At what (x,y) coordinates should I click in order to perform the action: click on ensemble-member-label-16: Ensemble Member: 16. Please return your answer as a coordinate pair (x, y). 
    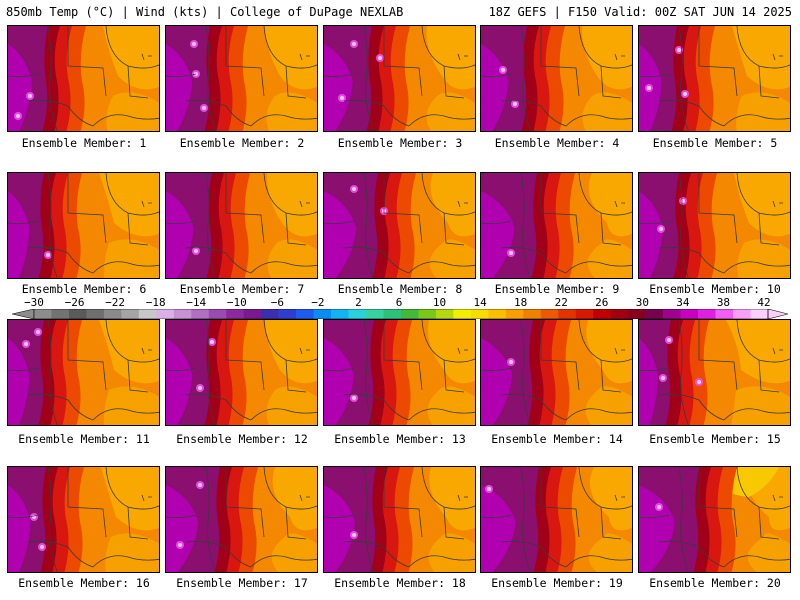
    Looking at the image, I should click on (84, 583).